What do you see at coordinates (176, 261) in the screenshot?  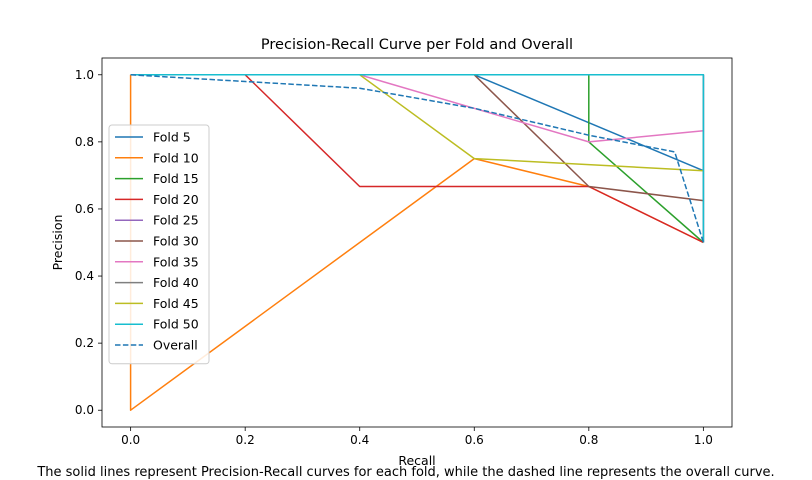 I see `legend-label: Fold 35` at bounding box center [176, 261].